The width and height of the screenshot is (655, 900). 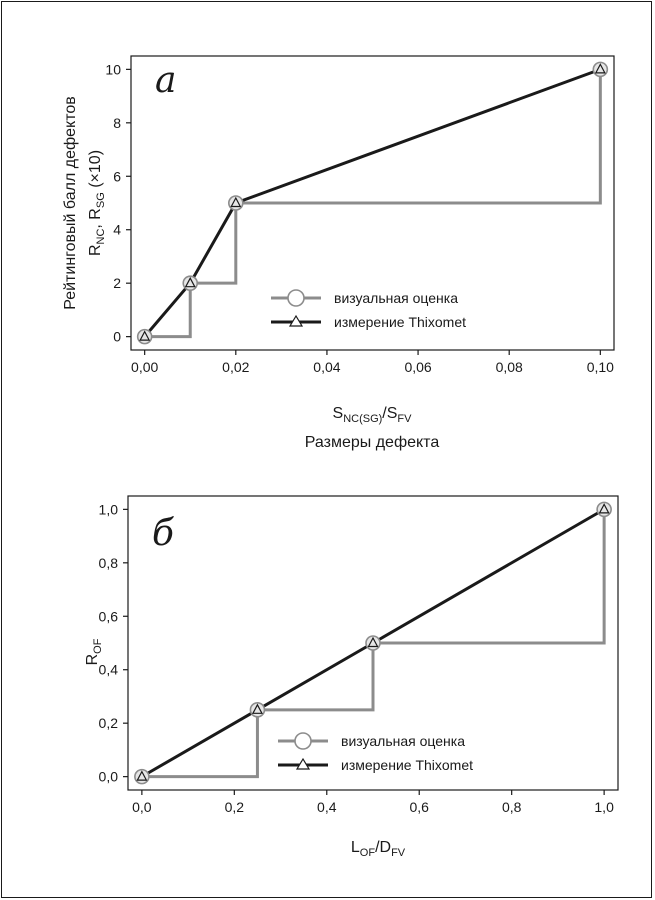 I want to click on y-tick-label: 0,0, so click(x=109, y=777).